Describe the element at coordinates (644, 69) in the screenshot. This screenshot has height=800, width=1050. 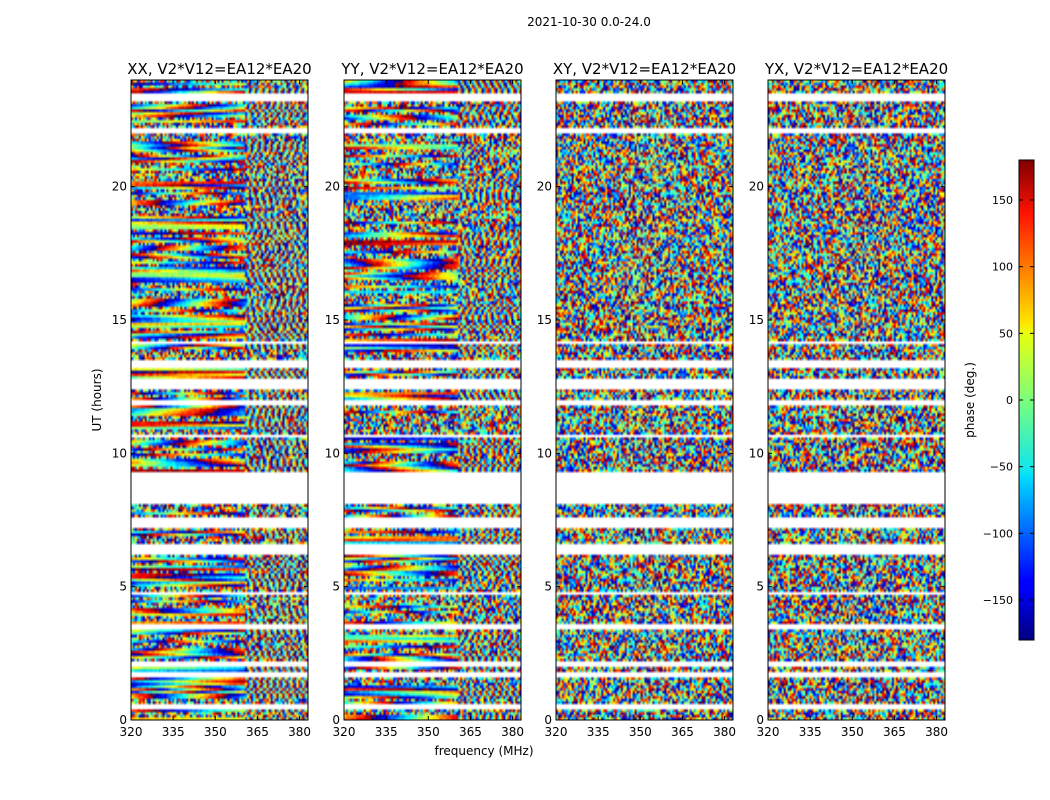
I see `panel-title: XY, V2*V12=EA12*EA20` at that location.